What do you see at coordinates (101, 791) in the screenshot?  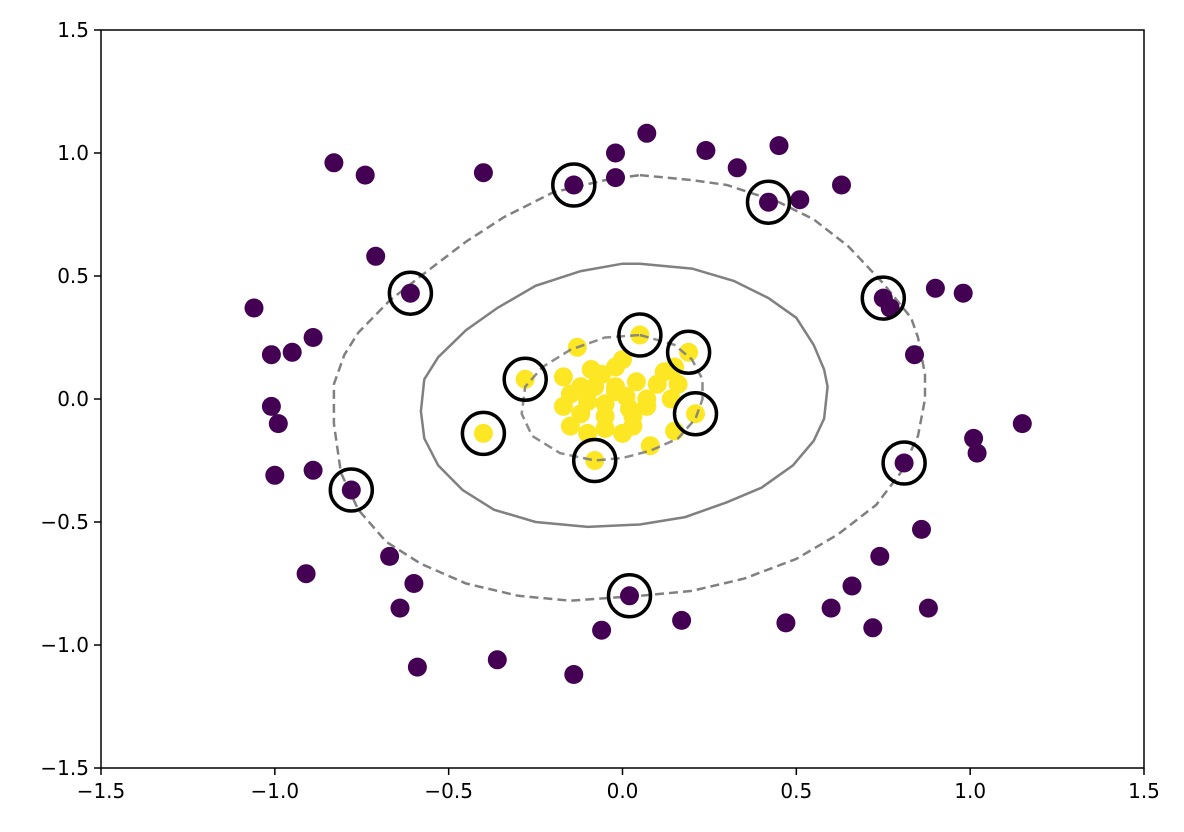 I see `x-tick-label: −1.5` at bounding box center [101, 791].